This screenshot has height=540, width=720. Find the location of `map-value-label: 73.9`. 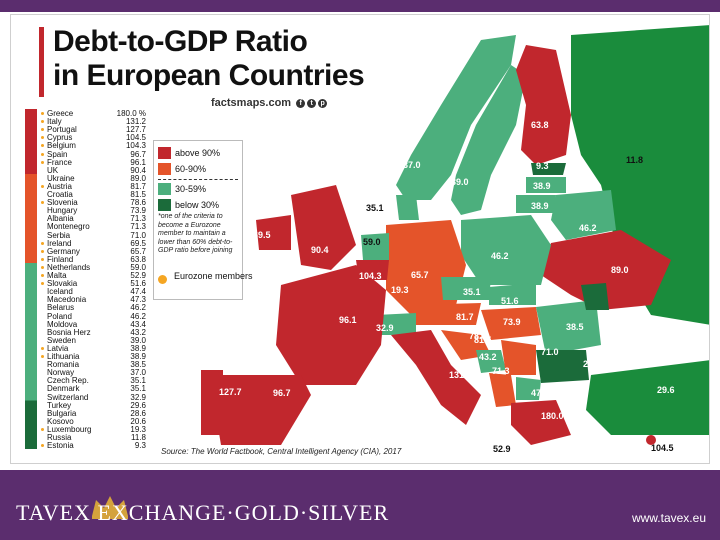

map-value-label: 73.9 is located at coordinates (512, 322).